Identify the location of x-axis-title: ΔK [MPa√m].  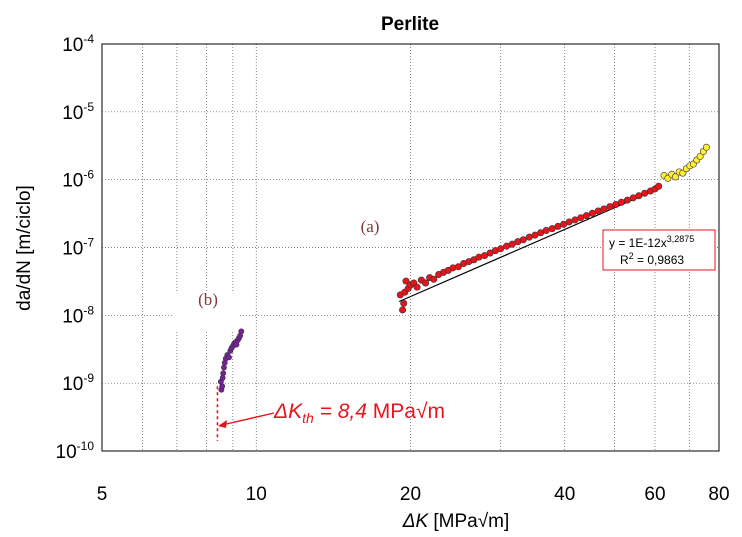
(456, 521).